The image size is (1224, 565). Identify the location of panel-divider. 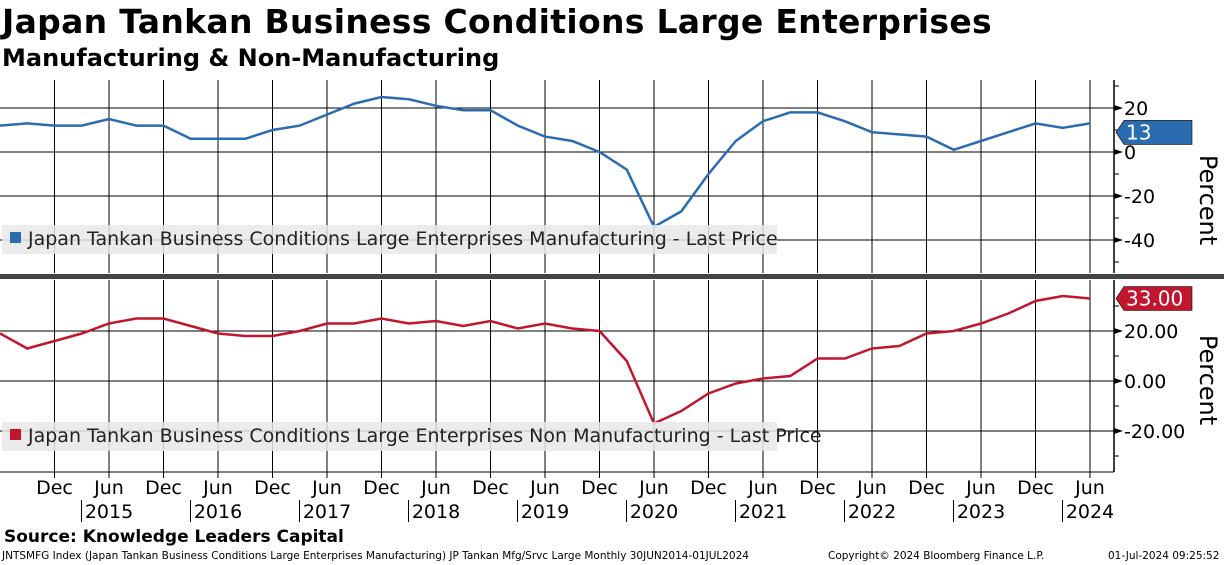
(612, 276).